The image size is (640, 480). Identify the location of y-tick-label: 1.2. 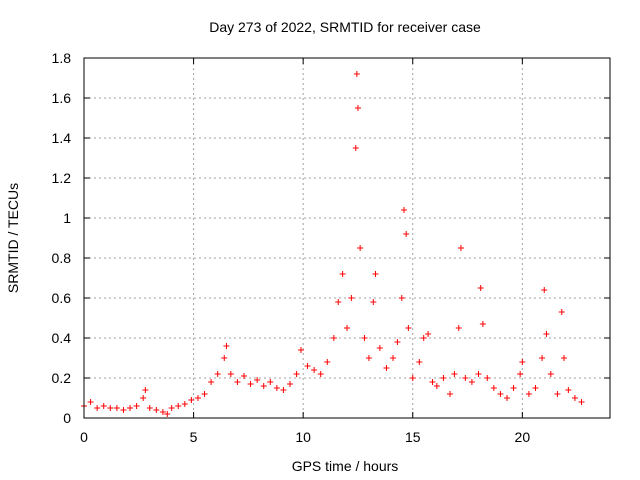
(62, 178).